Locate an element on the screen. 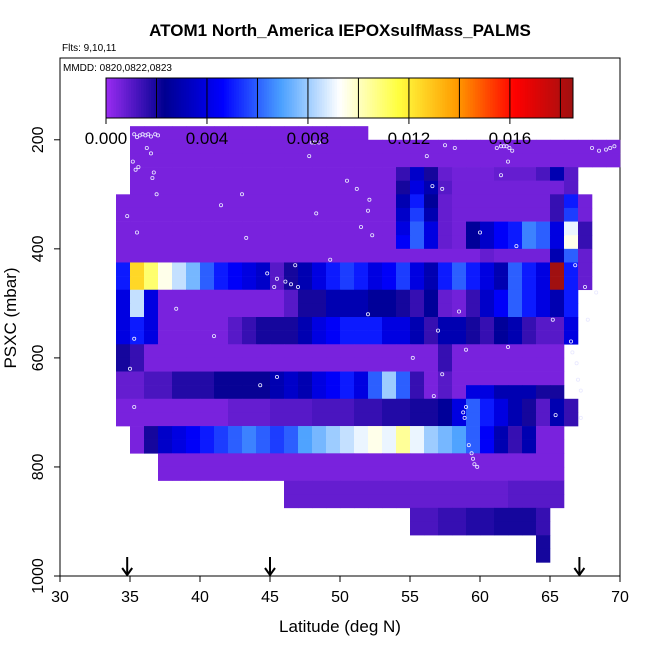 Image resolution: width=650 pixels, height=650 pixels. colorbar is located at coordinates (339, 98).